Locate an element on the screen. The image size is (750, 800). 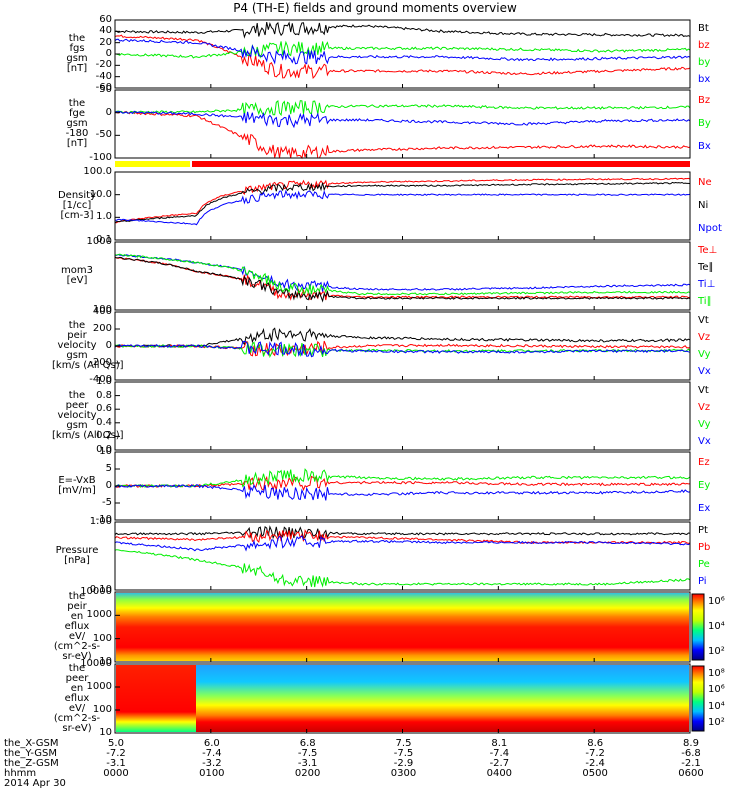
xaxis-value: -2.7 is located at coordinates (499, 763).